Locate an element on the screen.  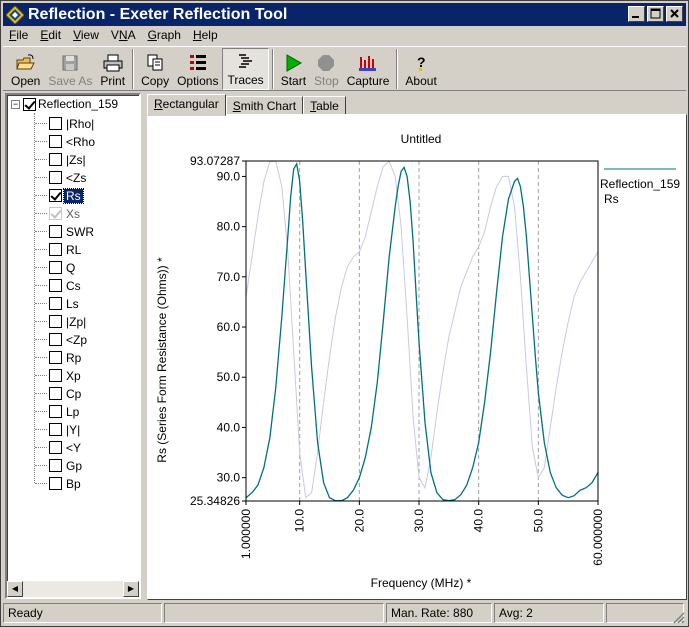
tree-item: Rs is located at coordinates (66, 195).